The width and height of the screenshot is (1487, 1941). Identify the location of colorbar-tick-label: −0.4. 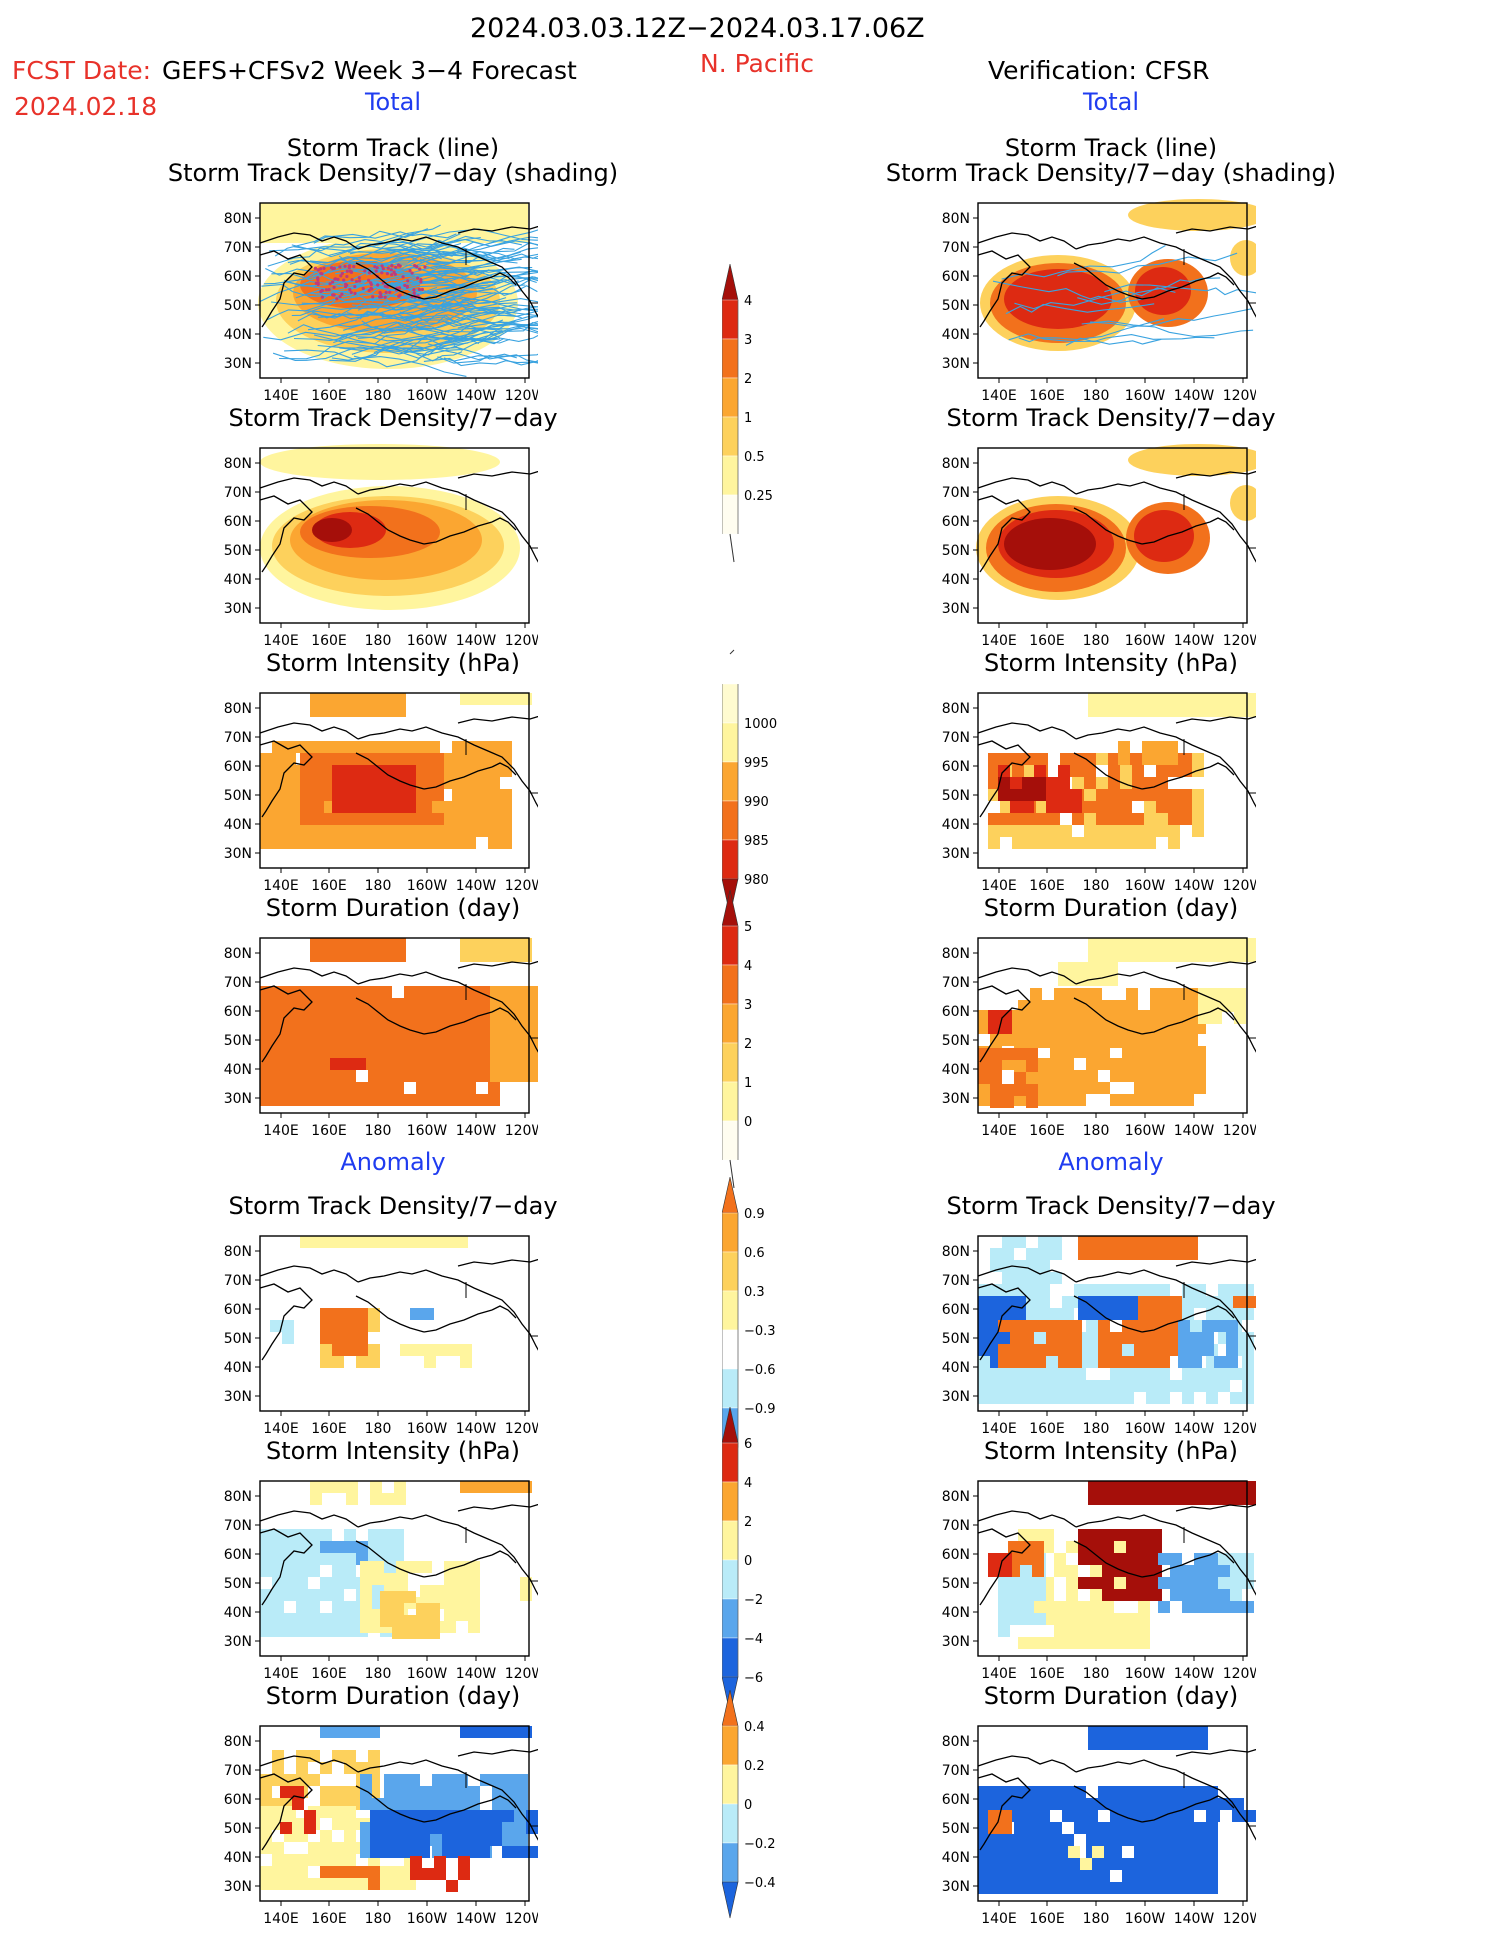
(760, 1883).